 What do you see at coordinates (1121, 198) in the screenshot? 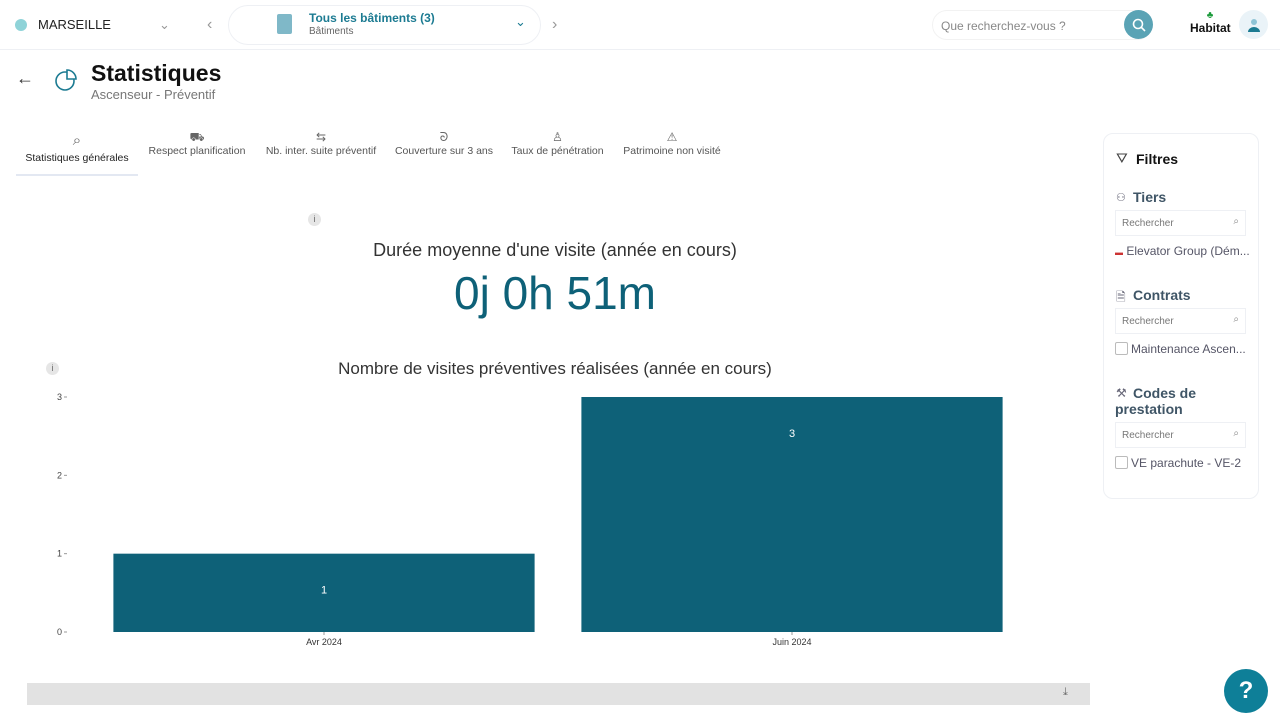
I see `people-icon: ⚇` at bounding box center [1121, 198].